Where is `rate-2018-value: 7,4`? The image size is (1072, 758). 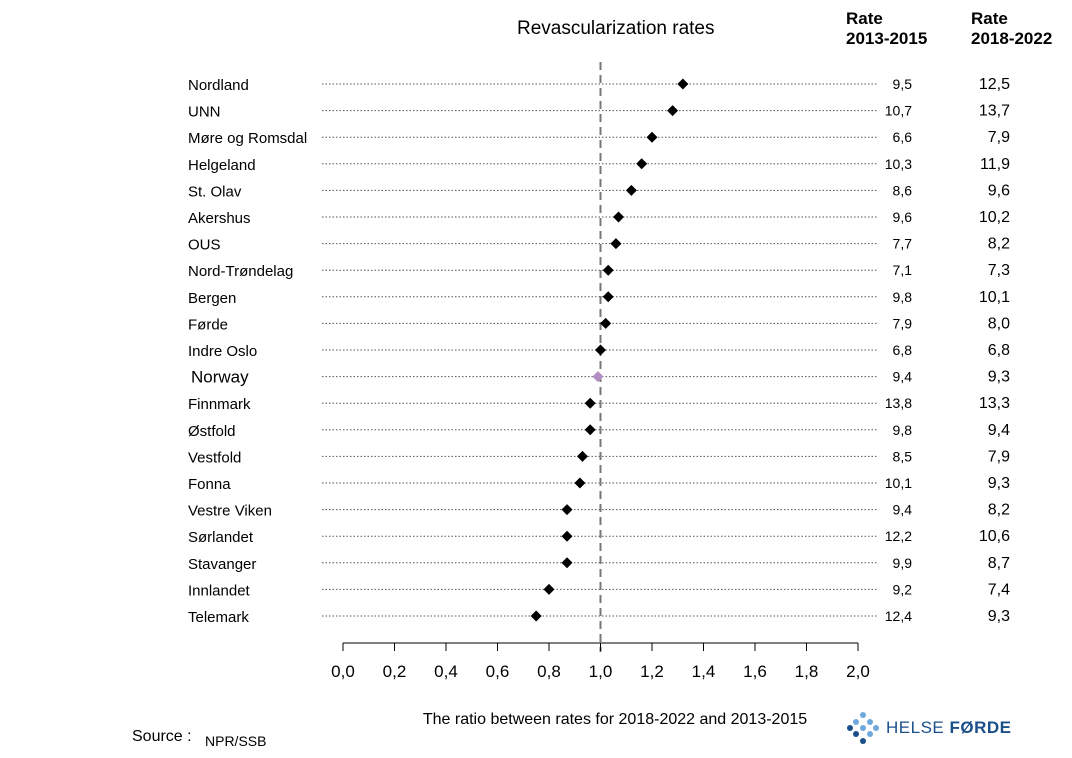 rate-2018-value: 7,4 is located at coordinates (999, 589).